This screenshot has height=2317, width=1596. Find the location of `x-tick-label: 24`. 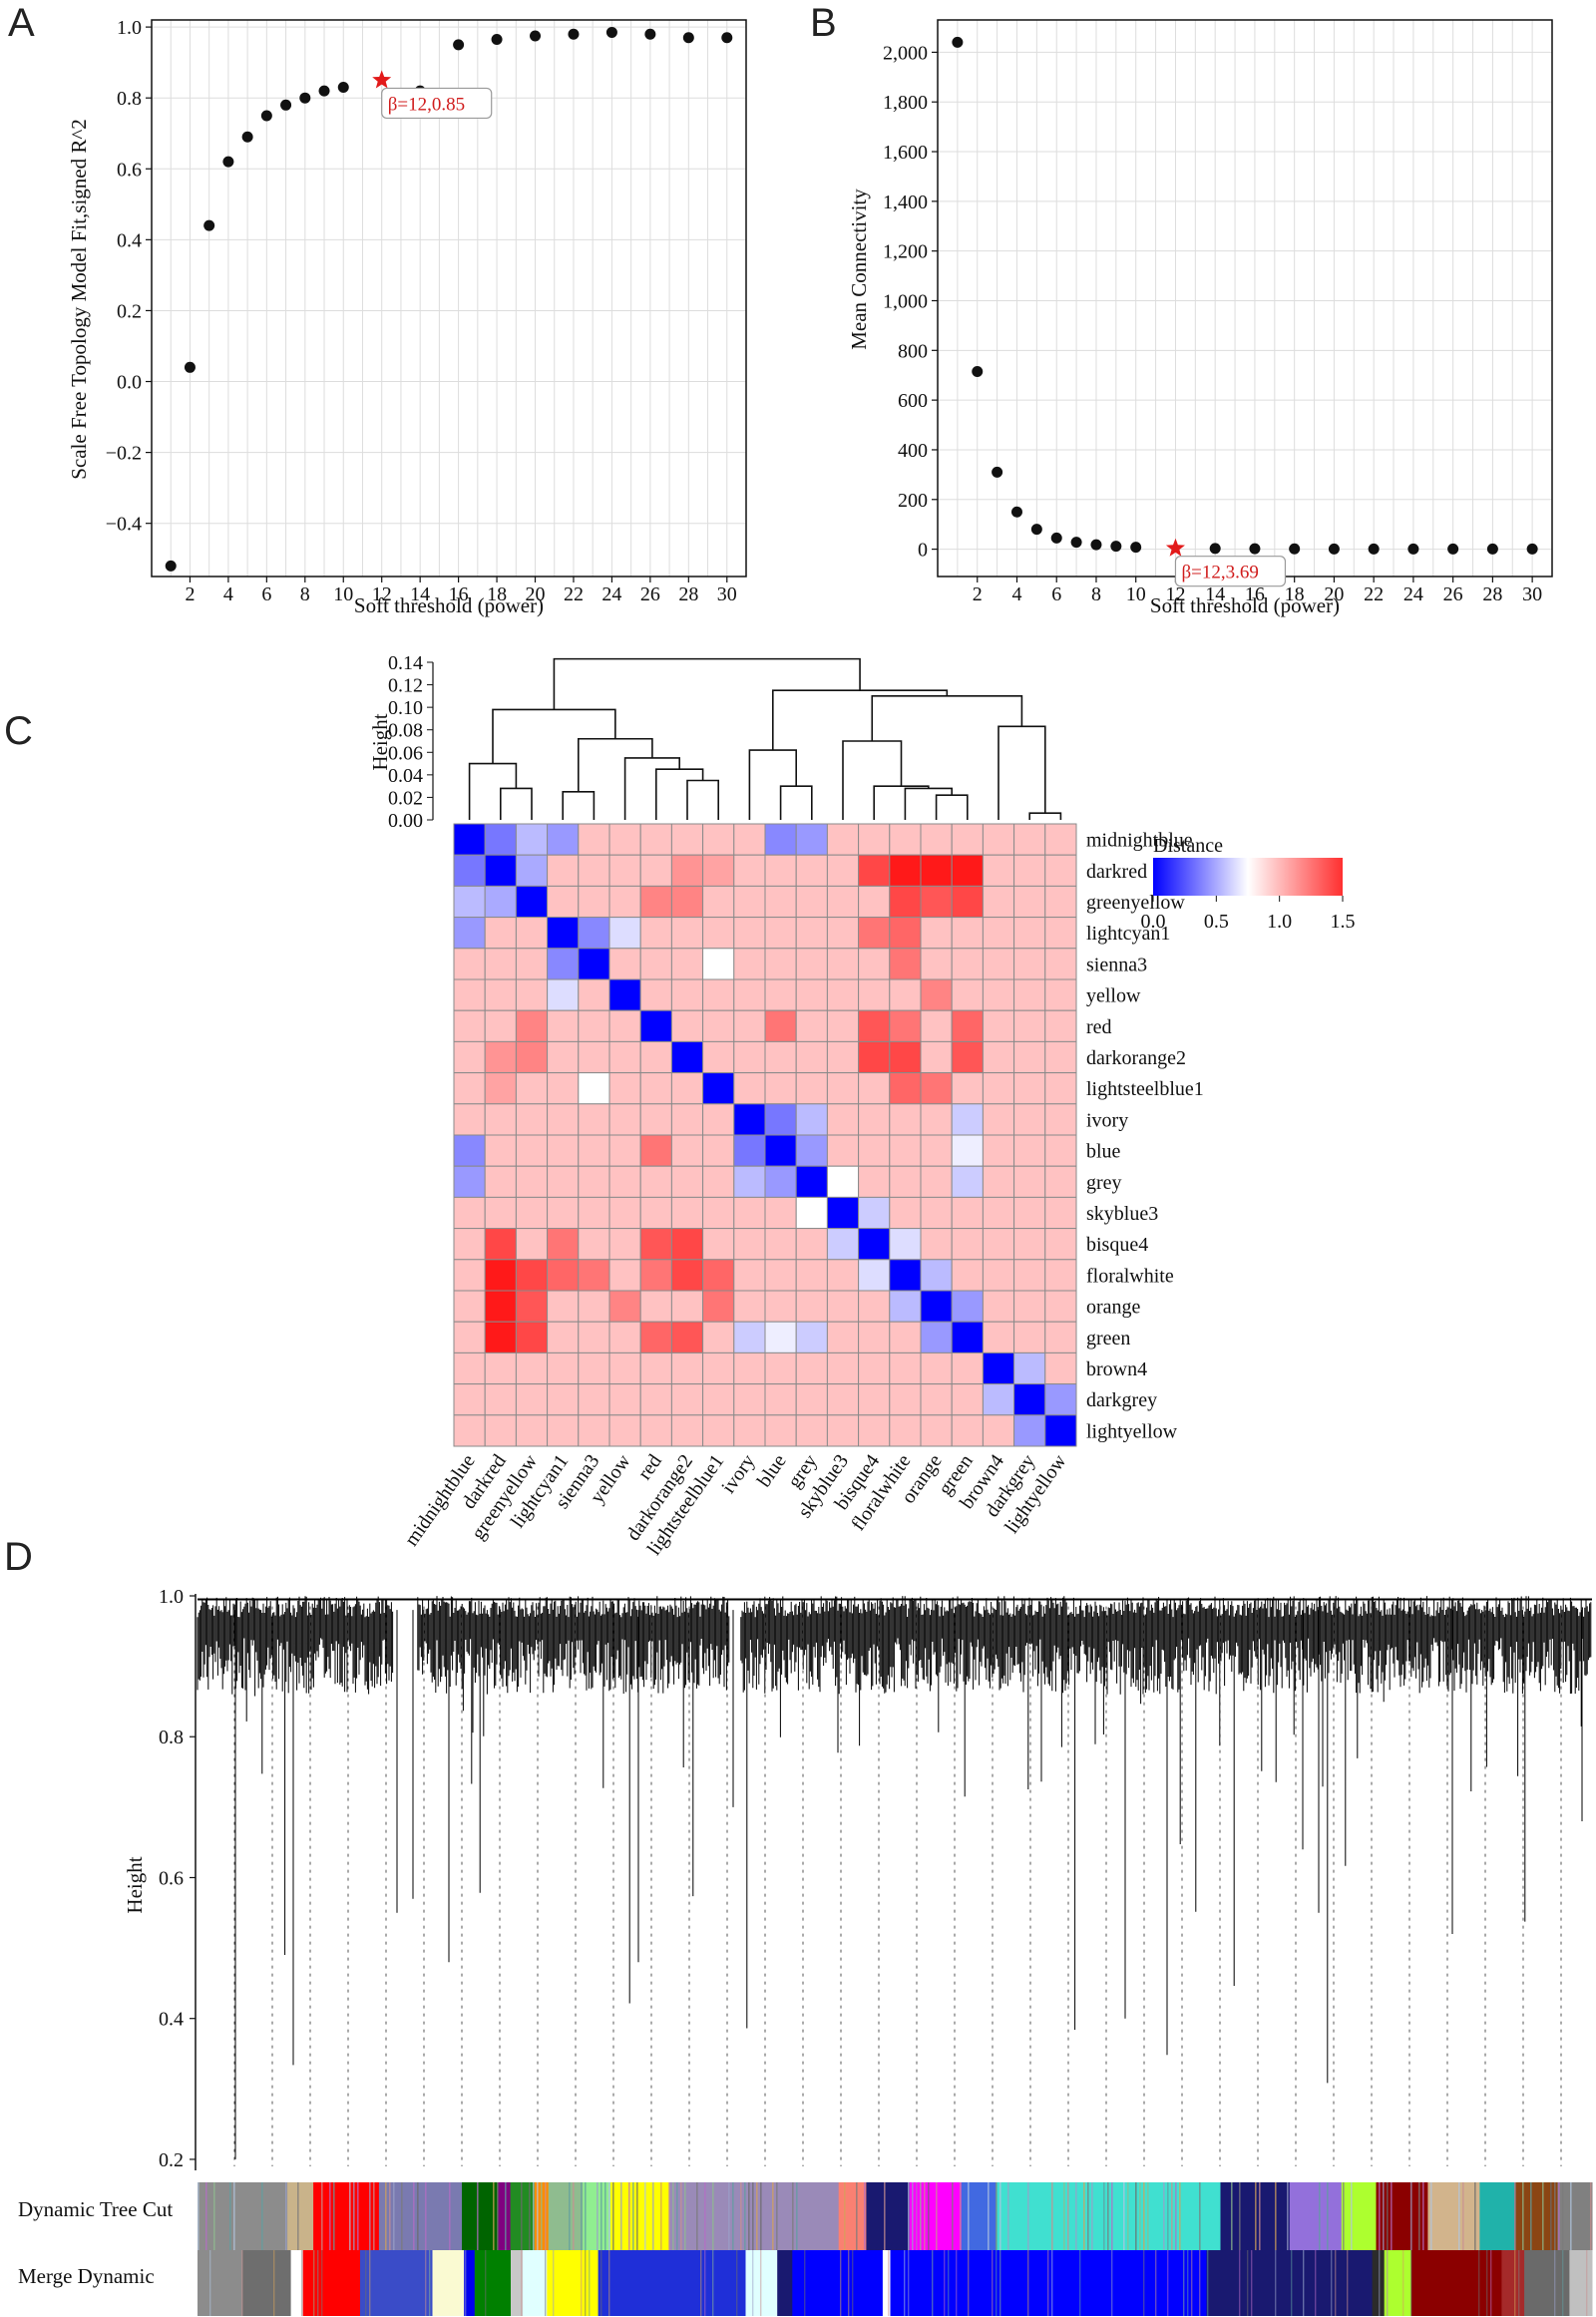

x-tick-label: 24 is located at coordinates (611, 594).